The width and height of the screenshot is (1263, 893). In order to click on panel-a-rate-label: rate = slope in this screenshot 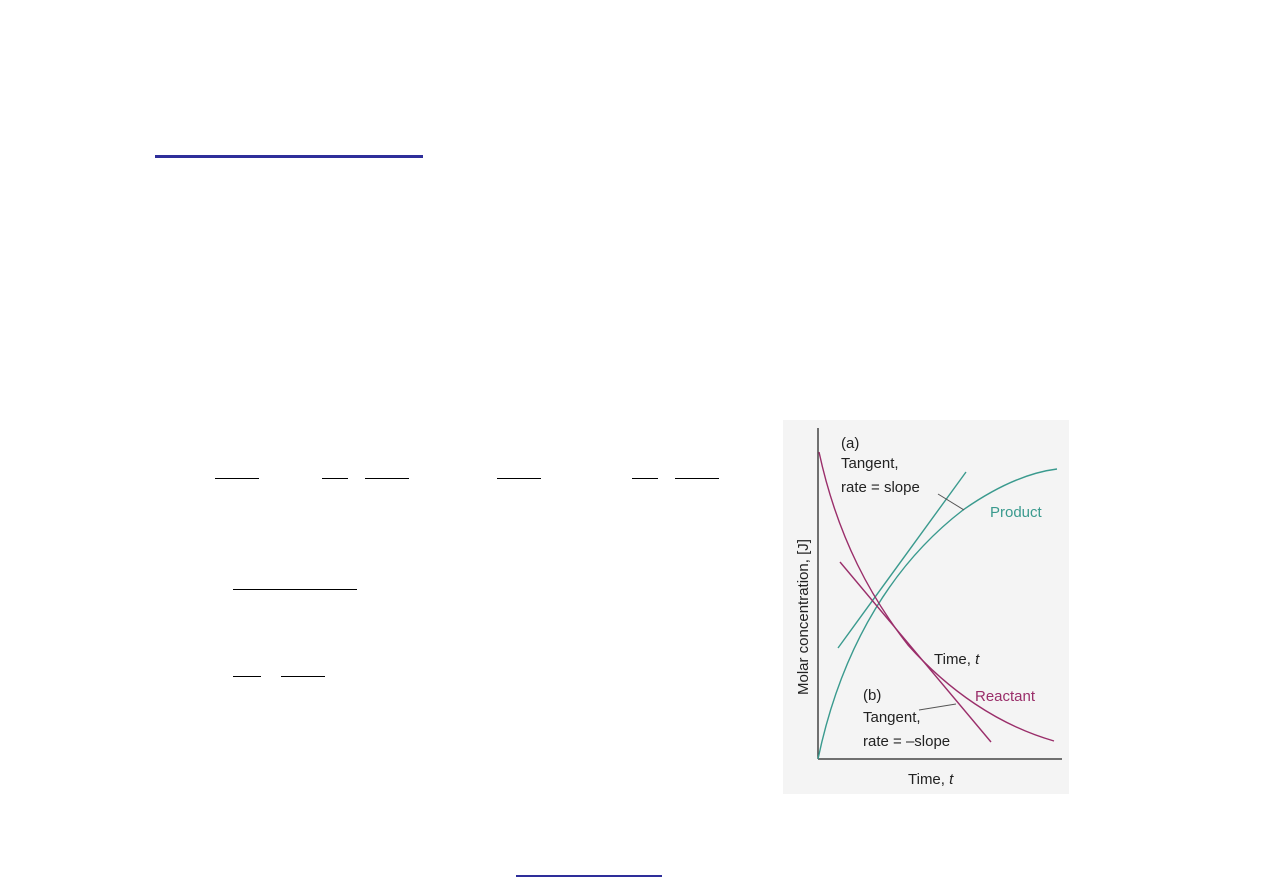, I will do `click(880, 487)`.